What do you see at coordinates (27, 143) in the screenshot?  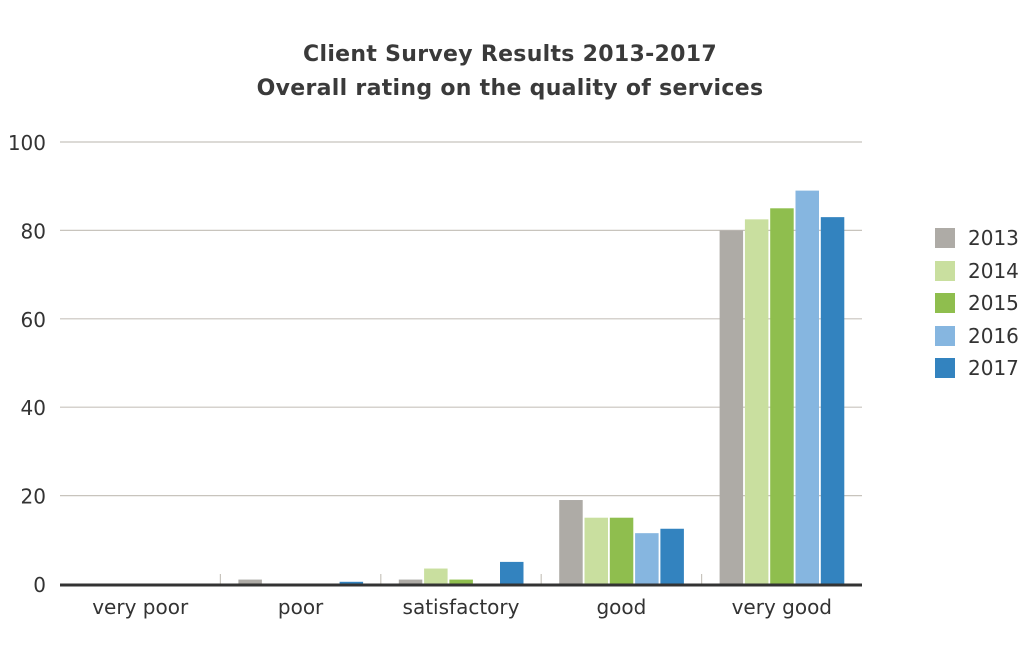 I see `y-tick-label: 100` at bounding box center [27, 143].